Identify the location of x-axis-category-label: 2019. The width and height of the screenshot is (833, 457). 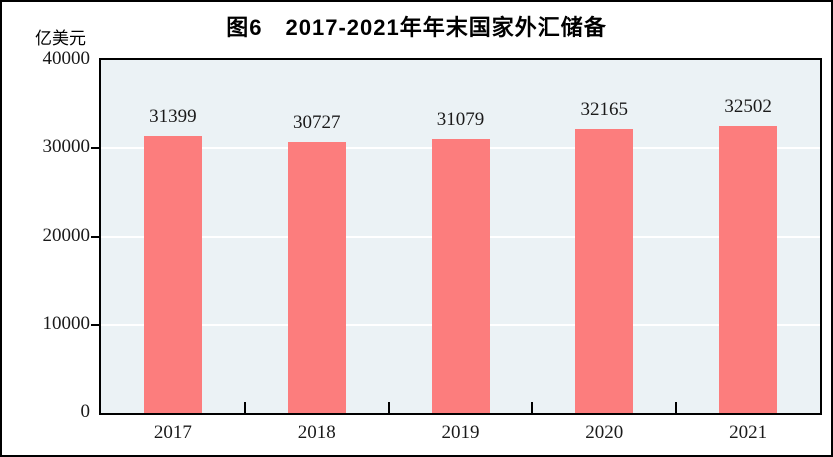
(460, 432).